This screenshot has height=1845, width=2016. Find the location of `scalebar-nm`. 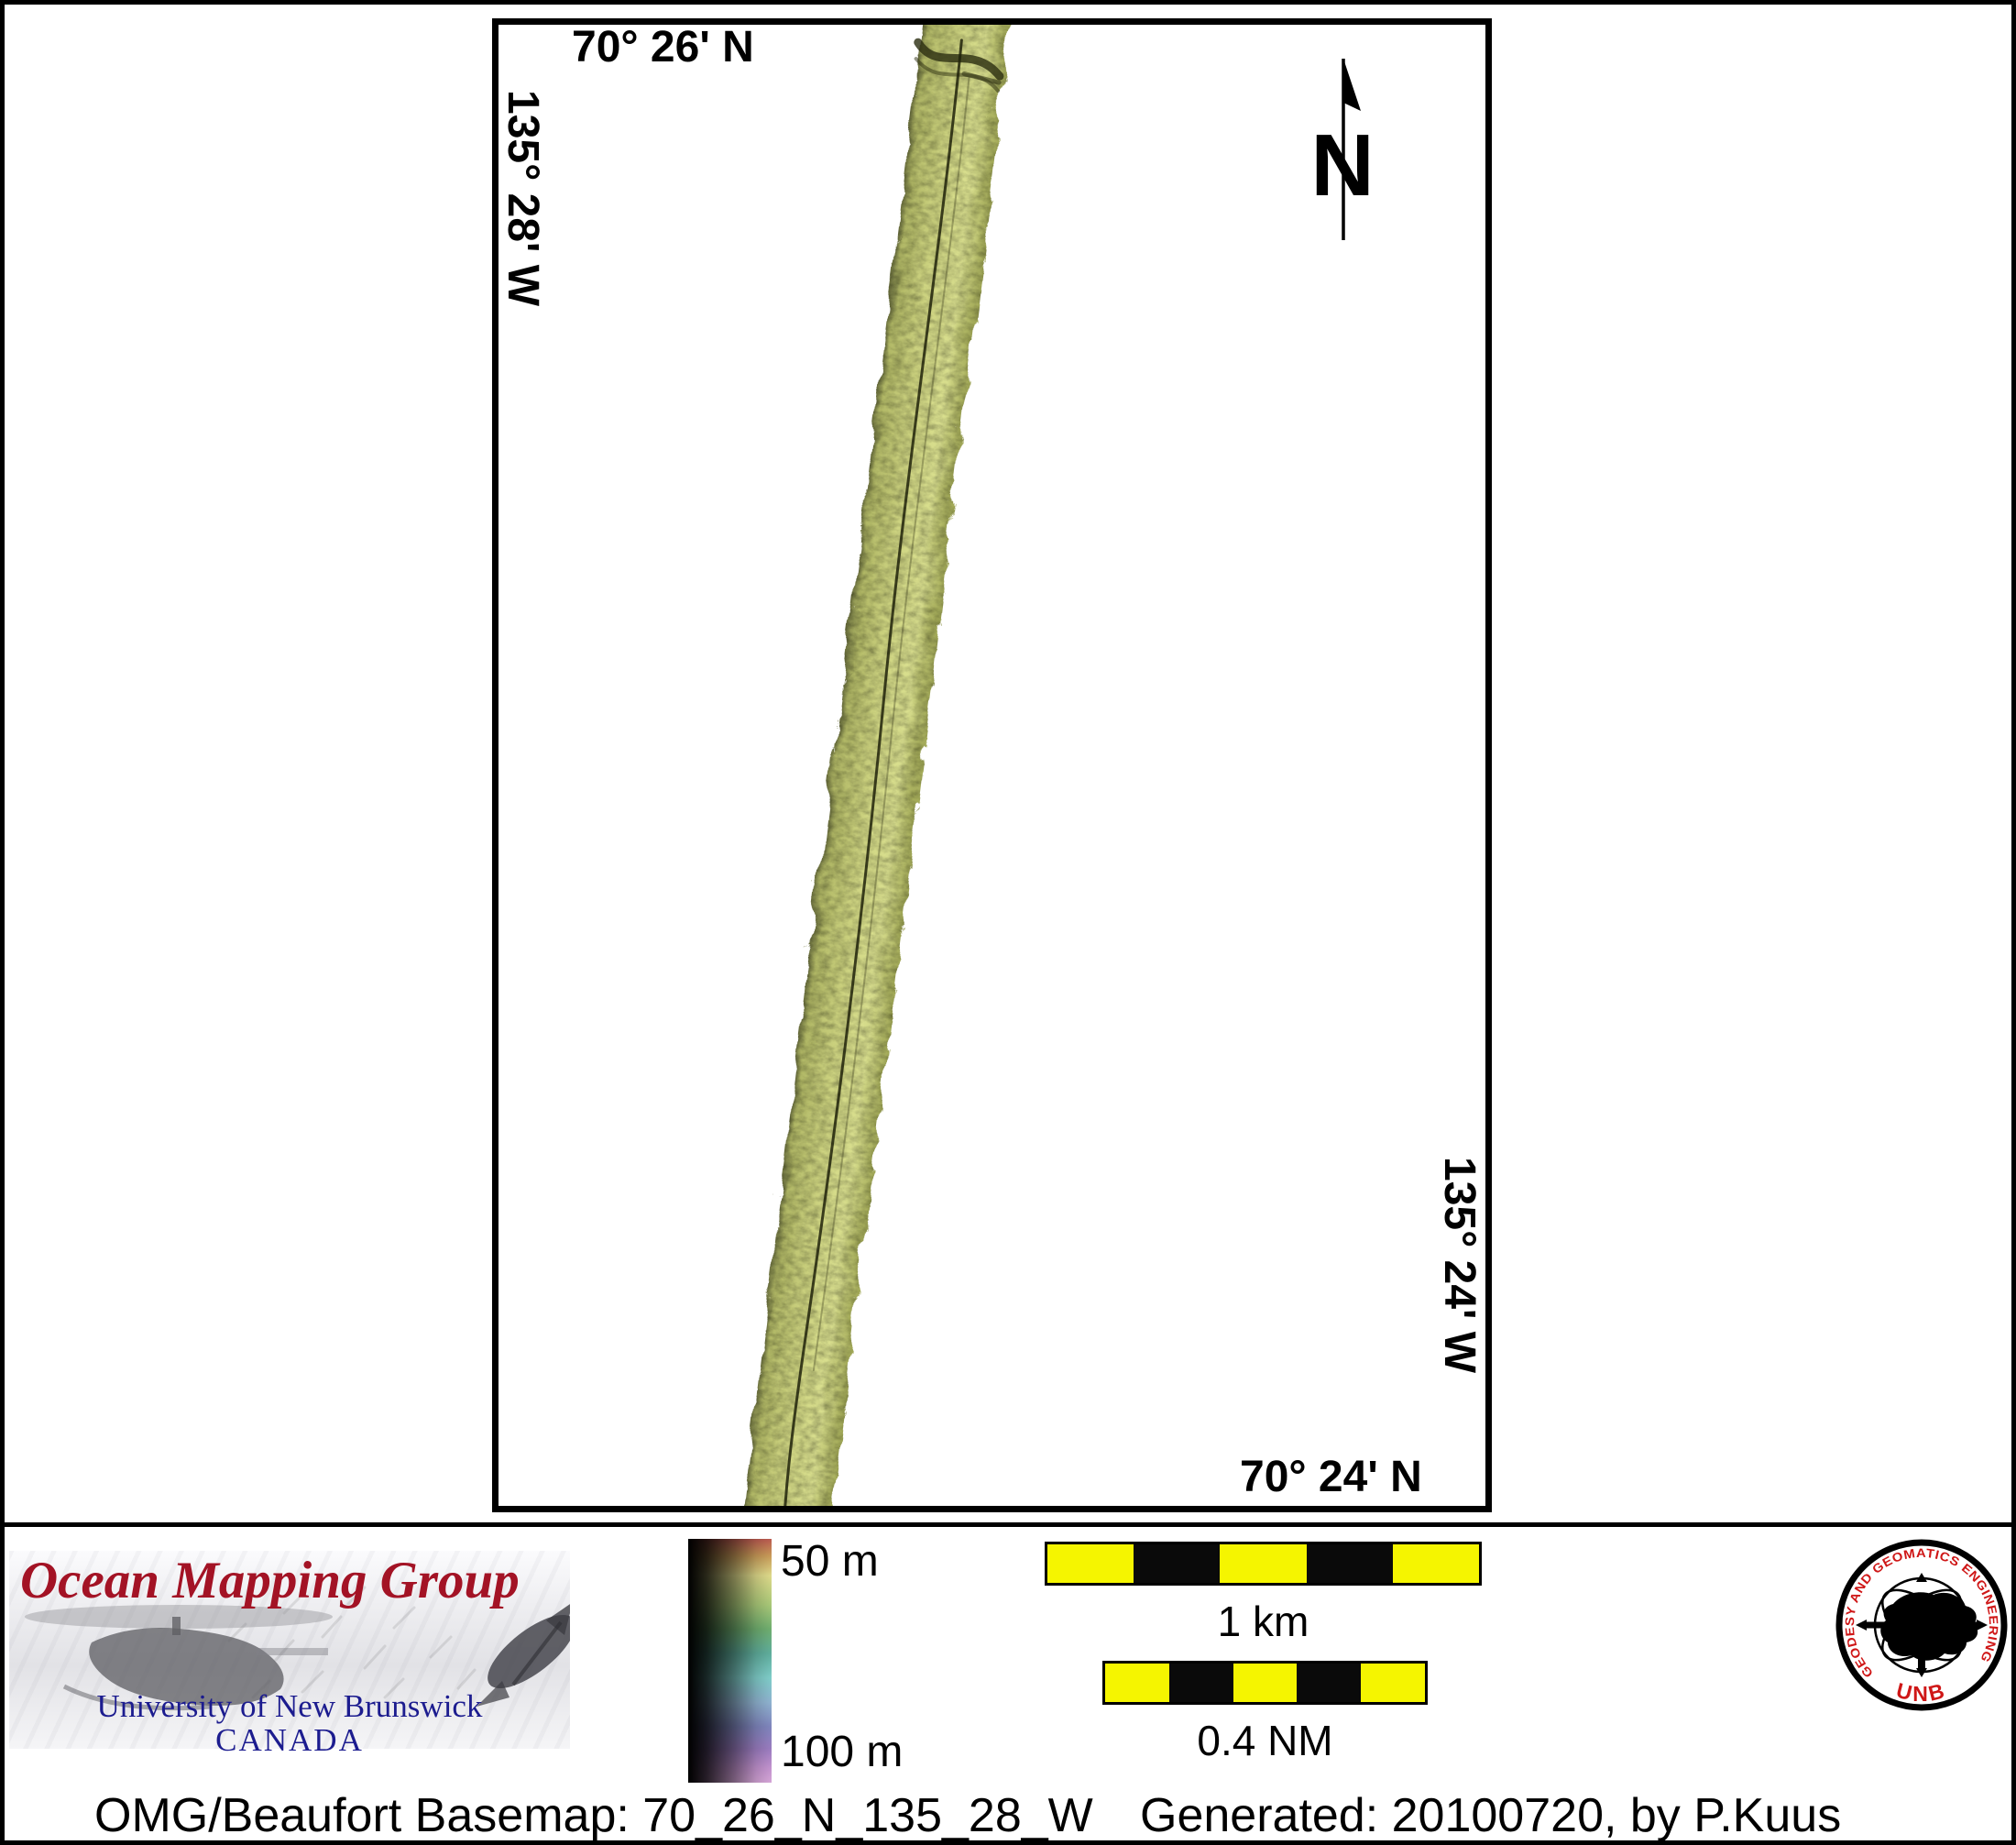

scalebar-nm is located at coordinates (1265, 1683).